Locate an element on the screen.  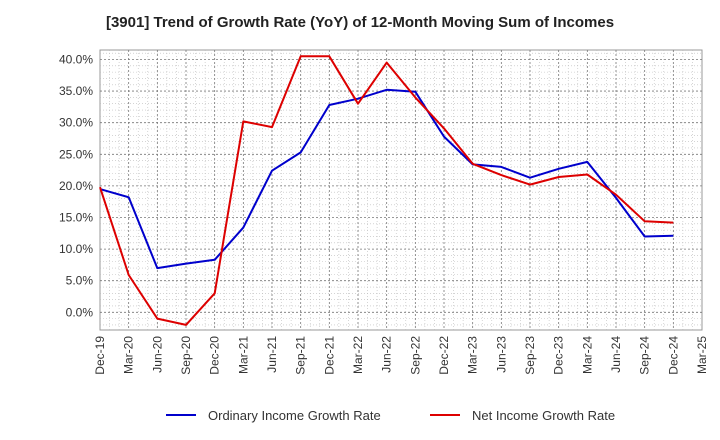
x-tick-label: Jun-22 is located at coordinates (387, 354).